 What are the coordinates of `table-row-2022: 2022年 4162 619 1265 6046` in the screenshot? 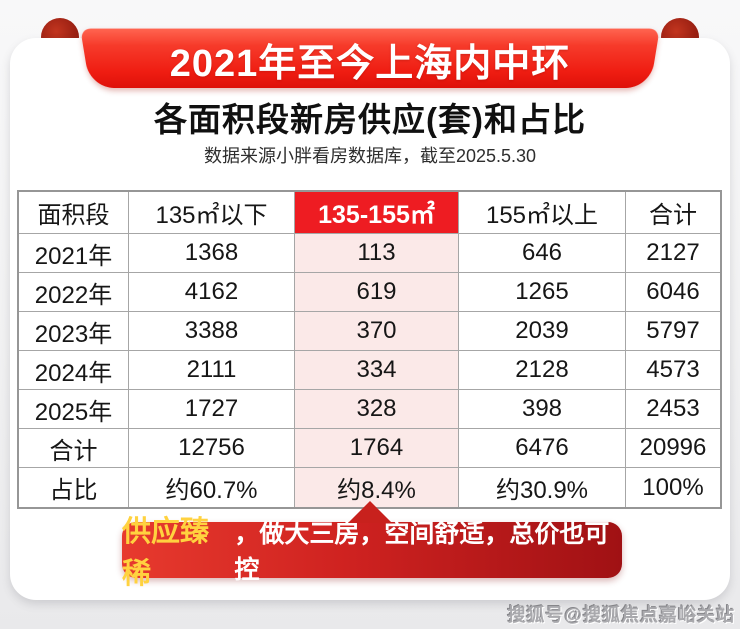 It's located at (369, 292).